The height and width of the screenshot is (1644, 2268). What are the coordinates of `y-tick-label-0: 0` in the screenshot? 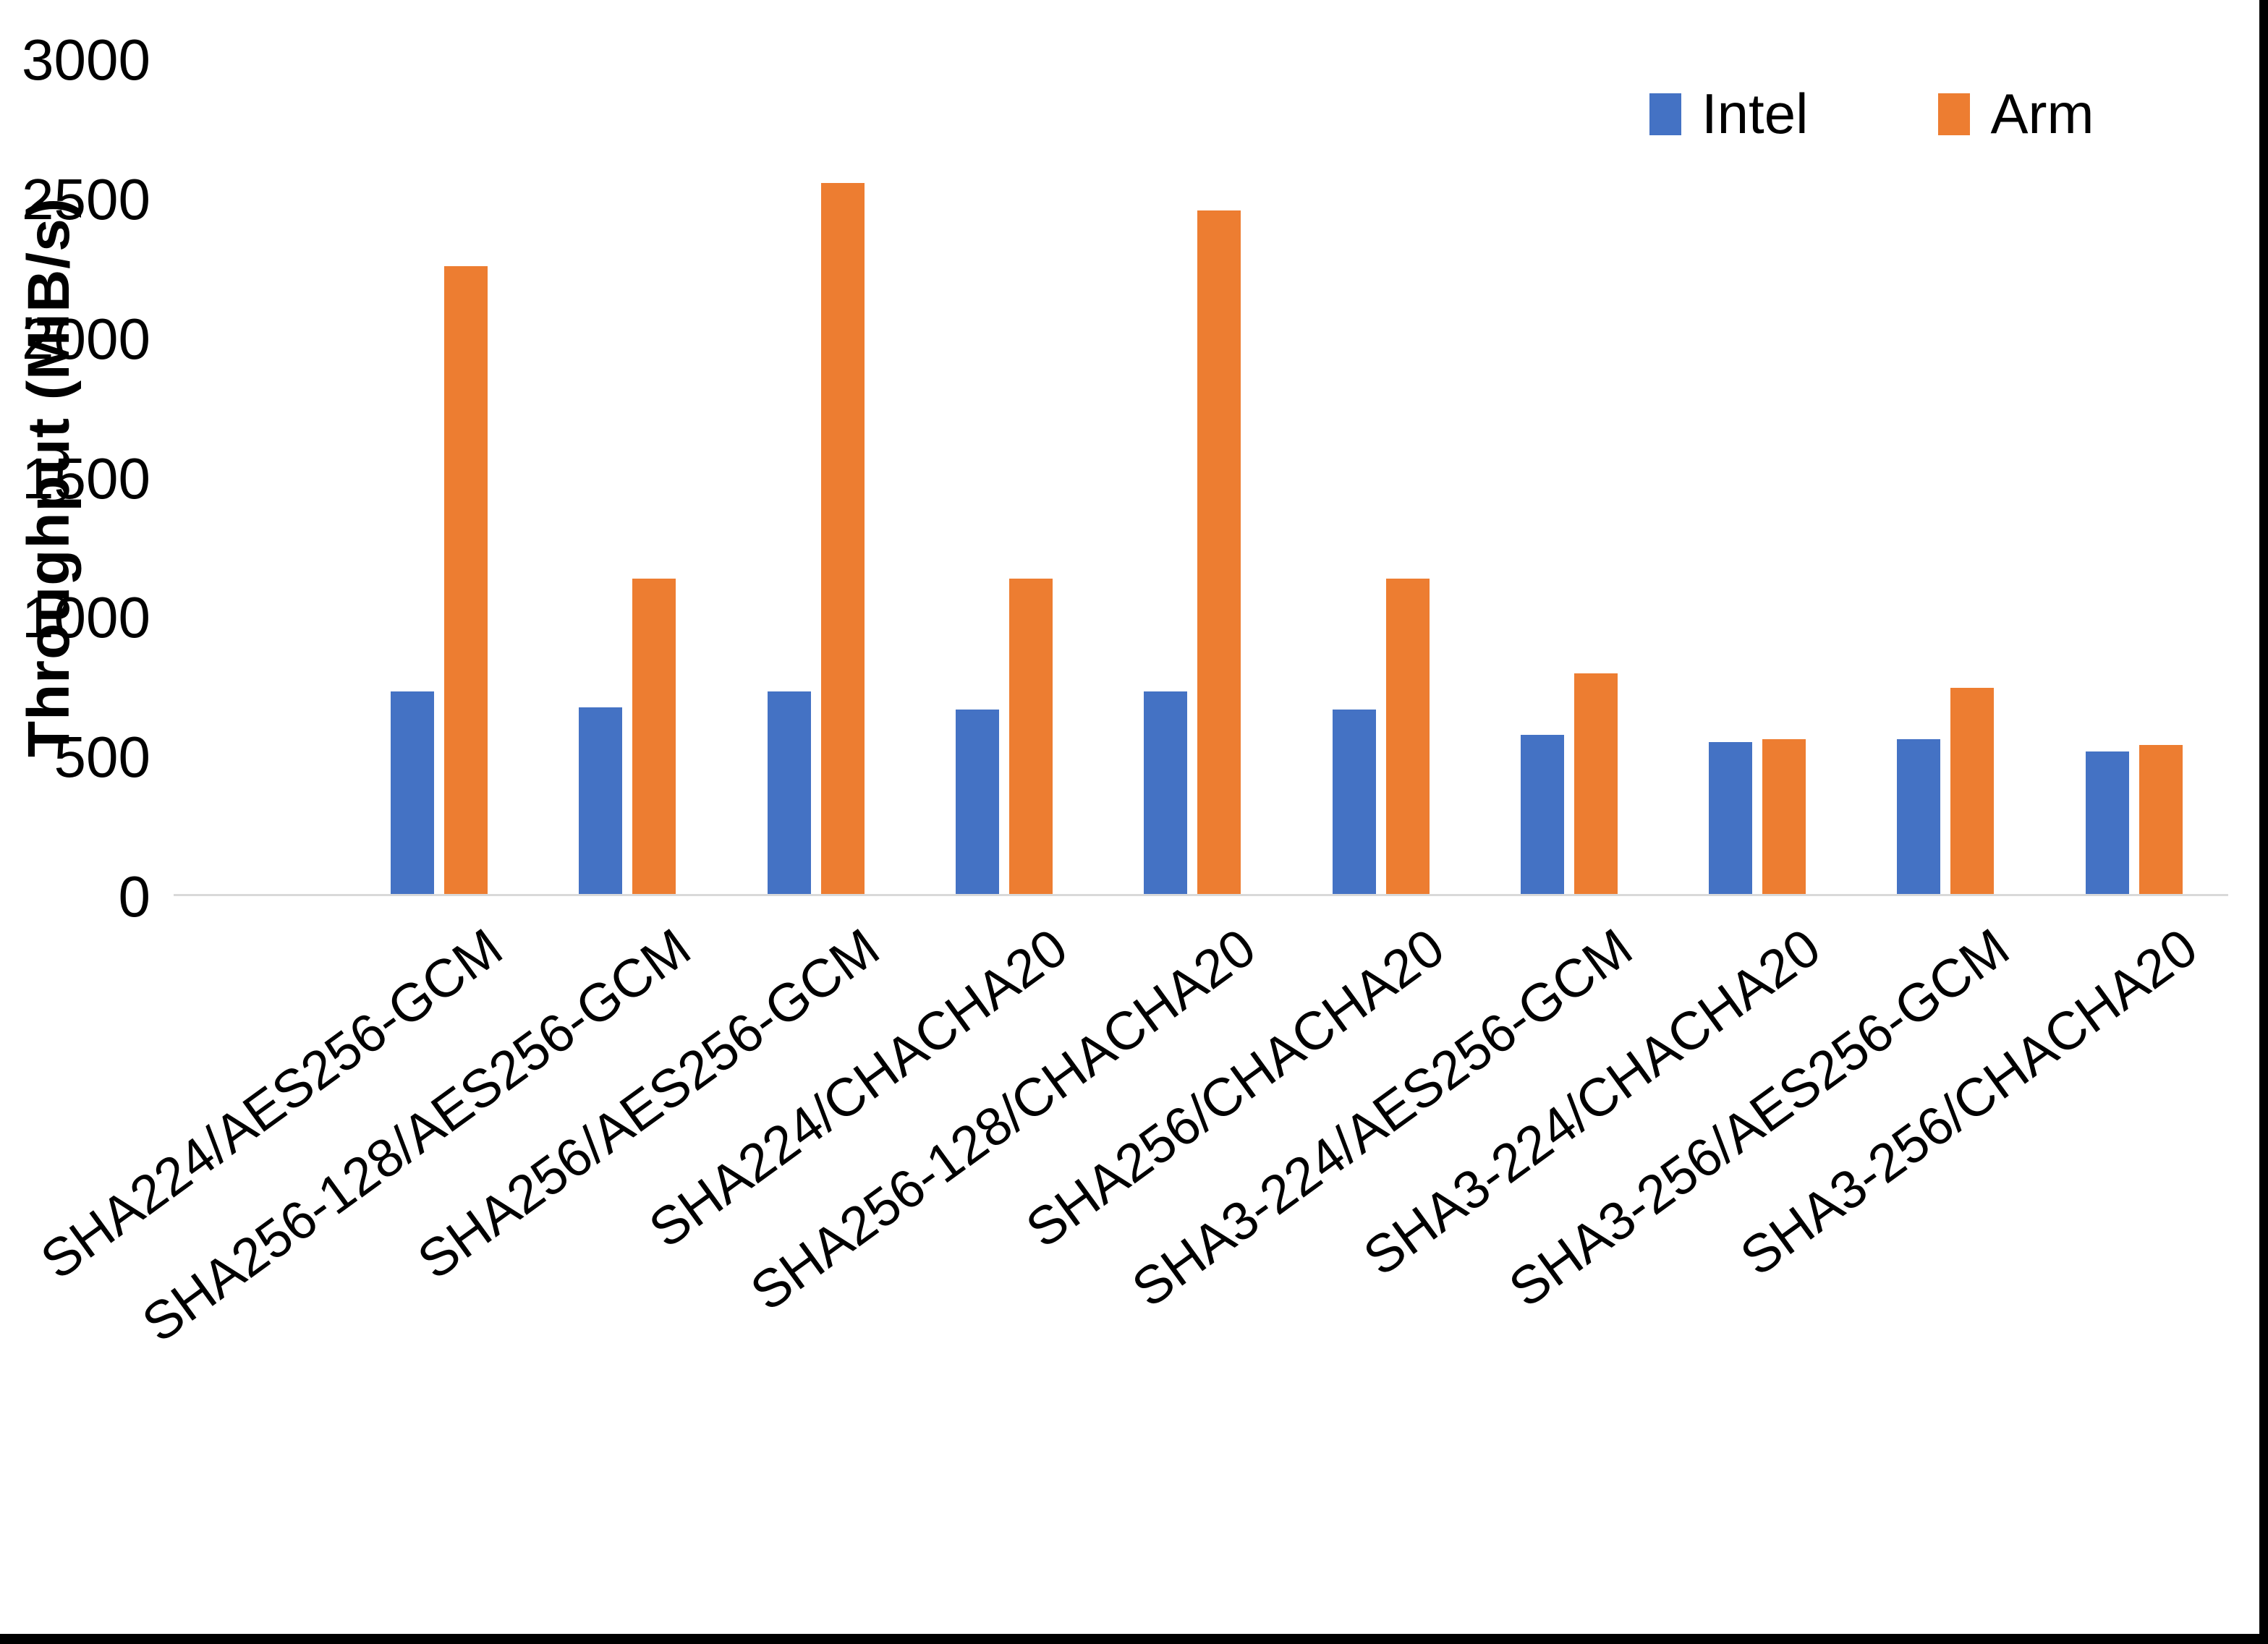 It's located at (134, 896).